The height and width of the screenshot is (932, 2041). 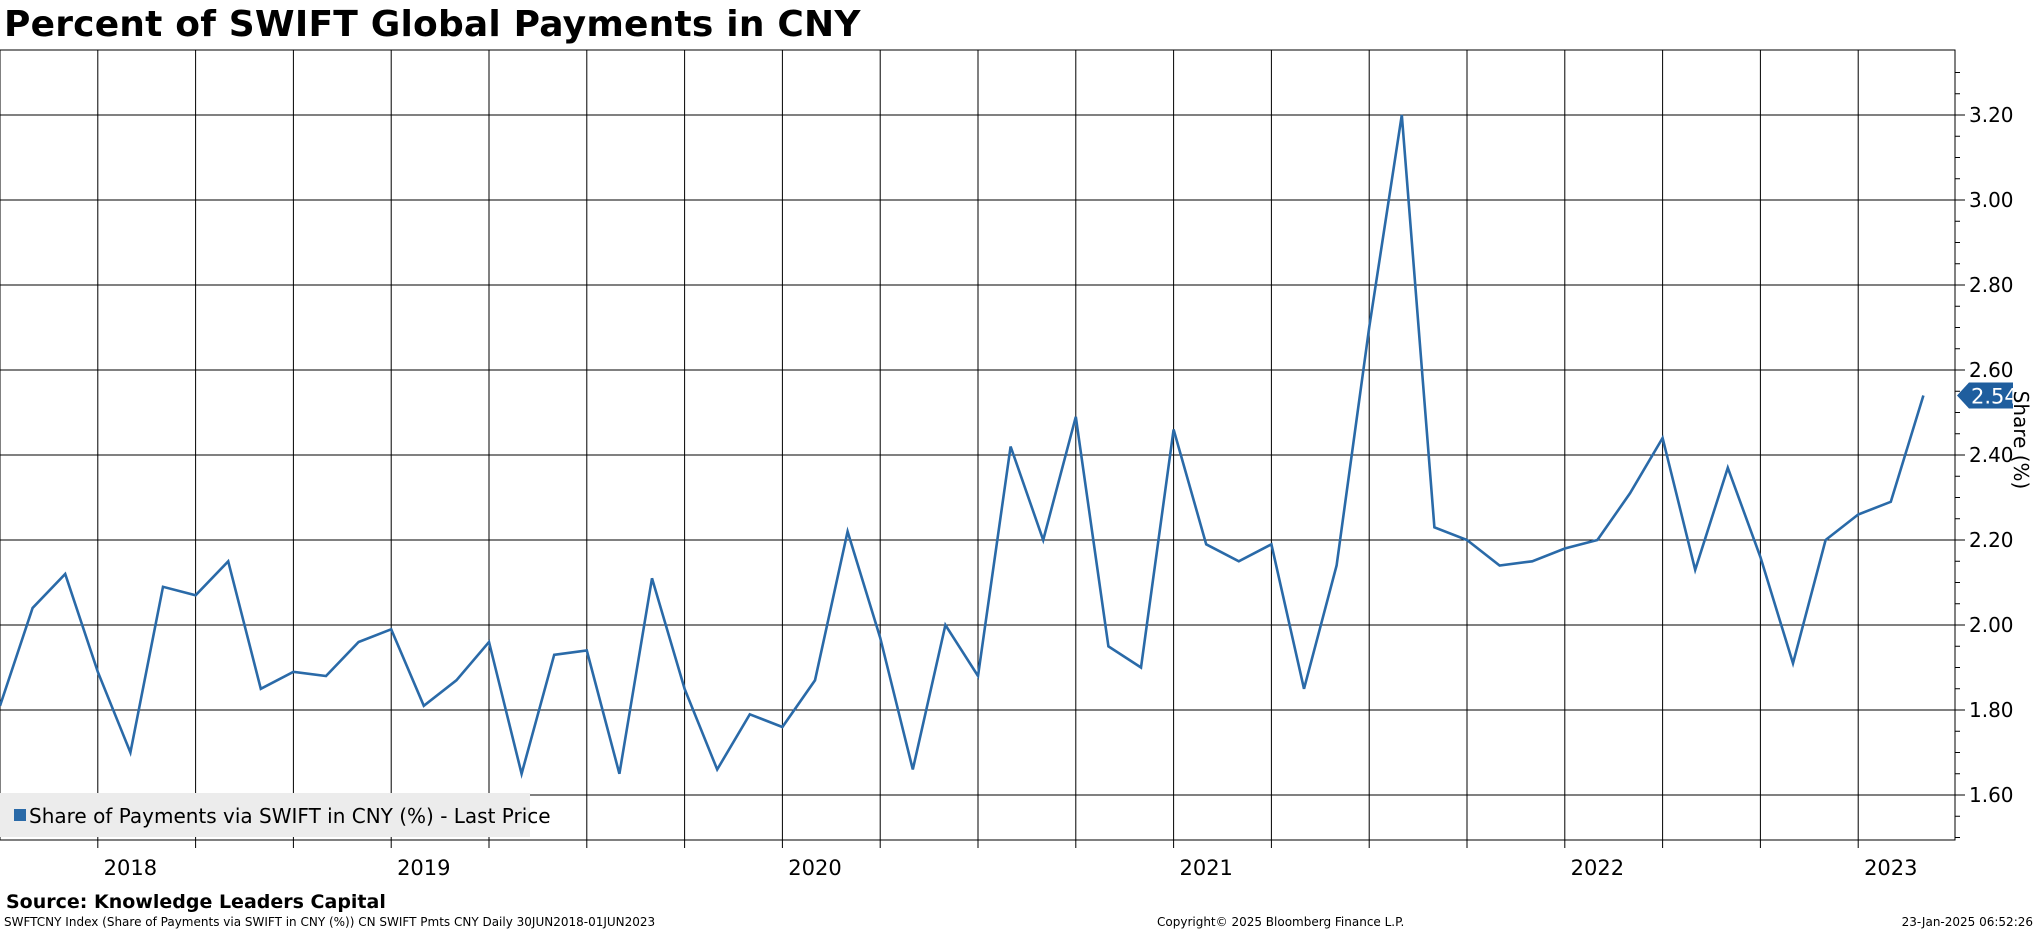 What do you see at coordinates (1994, 397) in the screenshot?
I see `last-value-label: 2.54` at bounding box center [1994, 397].